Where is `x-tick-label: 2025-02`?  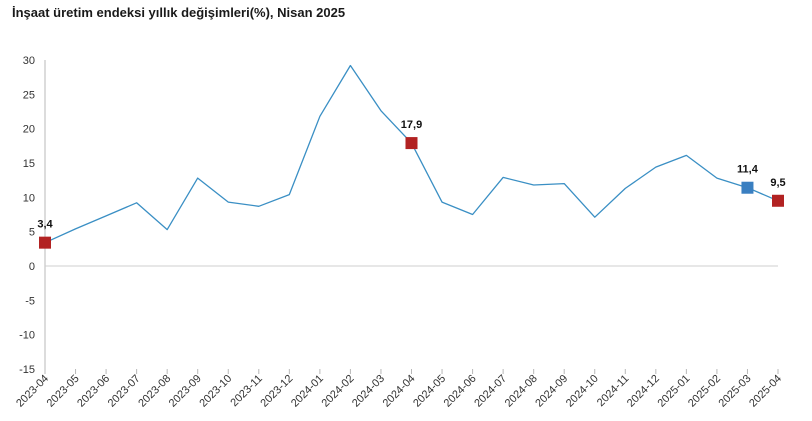
x-tick-label: 2025-02 is located at coordinates (704, 391).